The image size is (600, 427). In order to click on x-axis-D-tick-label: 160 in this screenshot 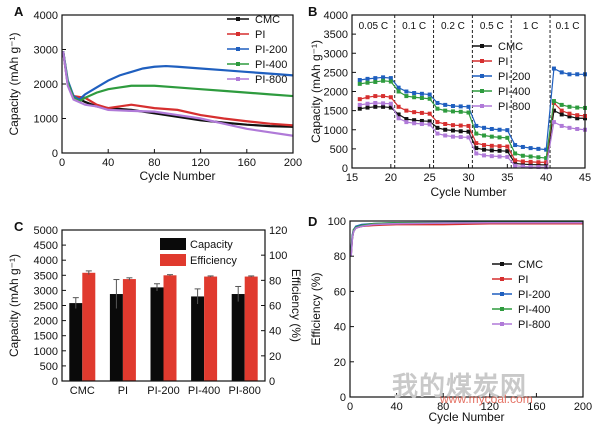, I will do `click(536, 407)`.